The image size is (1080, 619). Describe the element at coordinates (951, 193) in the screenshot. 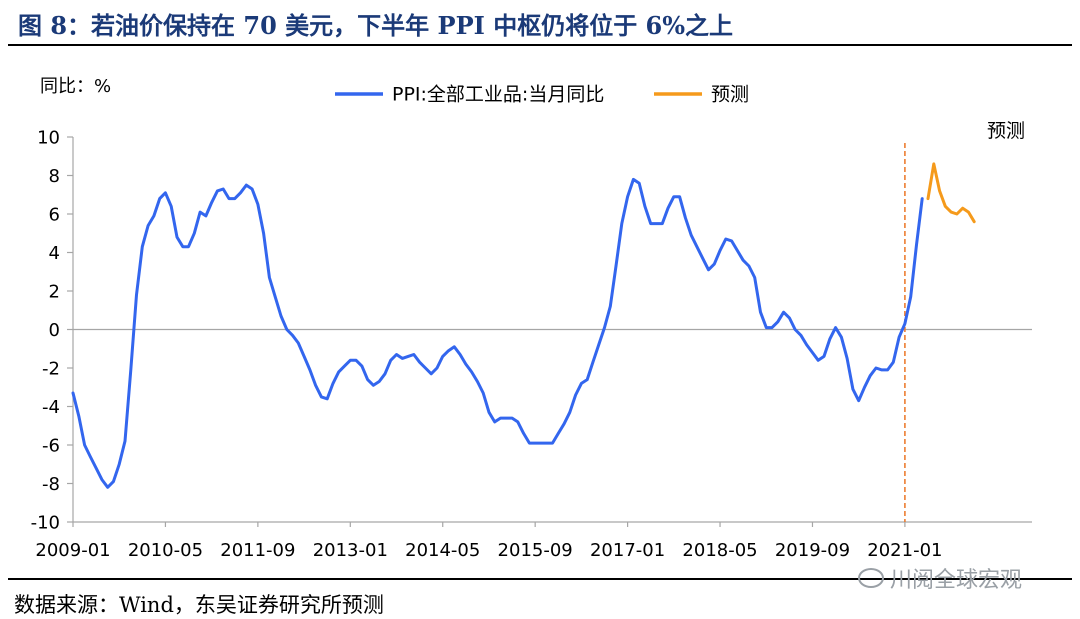

I see `series-line-forecast` at that location.